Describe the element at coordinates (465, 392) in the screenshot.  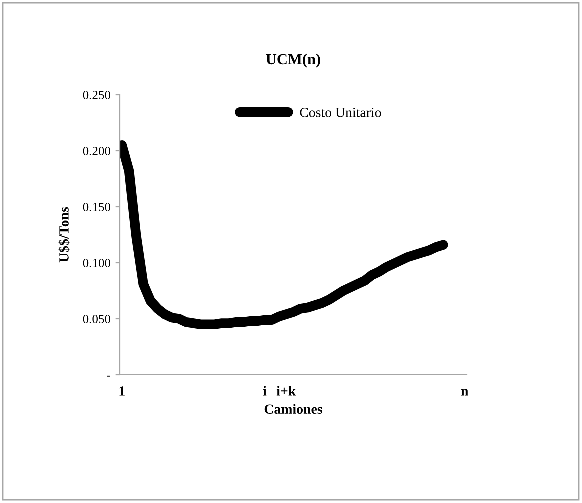
I see `x-tick-label: n` at that location.